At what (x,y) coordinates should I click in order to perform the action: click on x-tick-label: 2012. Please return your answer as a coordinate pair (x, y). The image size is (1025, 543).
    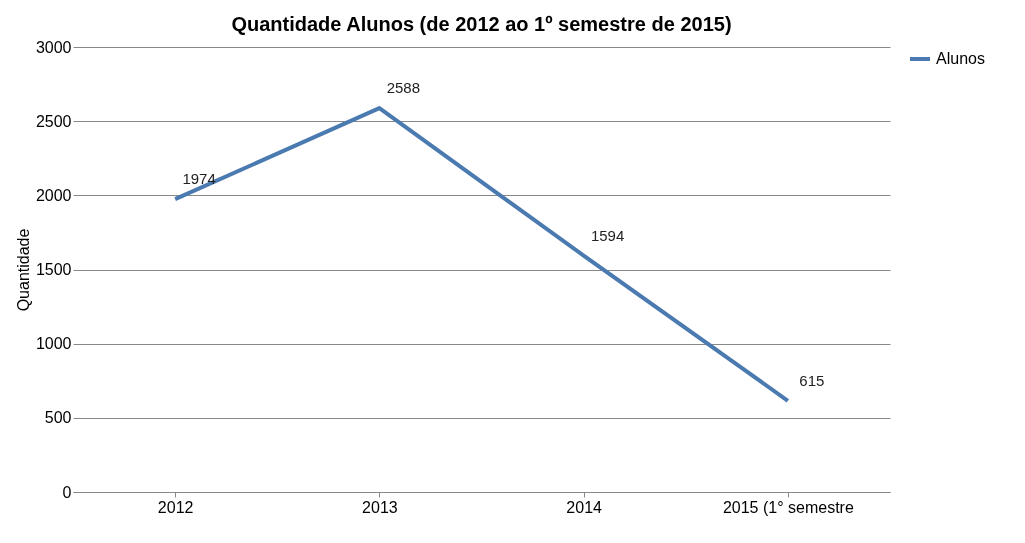
    Looking at the image, I should click on (175, 507).